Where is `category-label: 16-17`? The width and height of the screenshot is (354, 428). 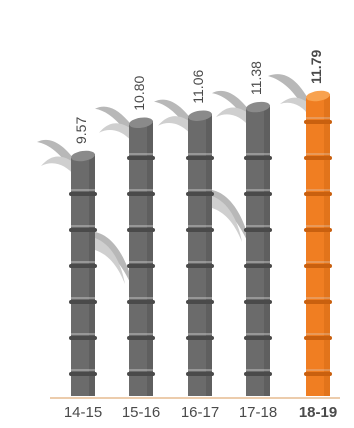
category-label: 16-17 is located at coordinates (200, 412).